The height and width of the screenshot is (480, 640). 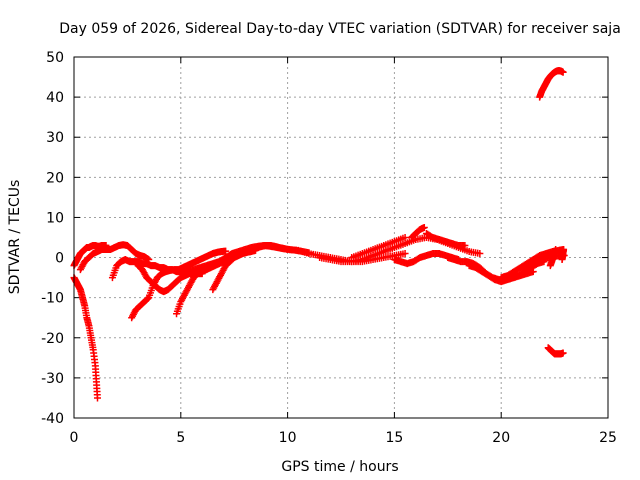 What do you see at coordinates (52, 419) in the screenshot?
I see `y-tick-label: -40` at bounding box center [52, 419].